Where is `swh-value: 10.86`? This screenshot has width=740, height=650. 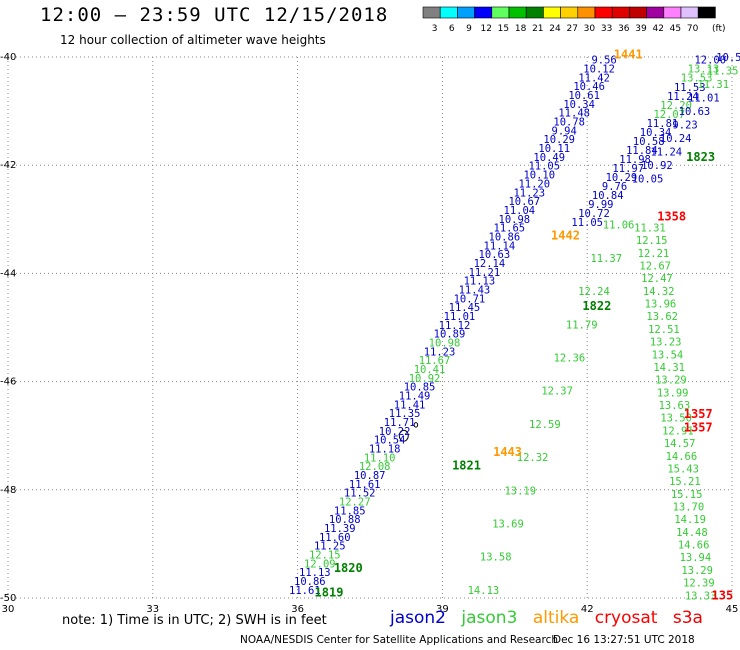 swh-value: 10.86 is located at coordinates (505, 237).